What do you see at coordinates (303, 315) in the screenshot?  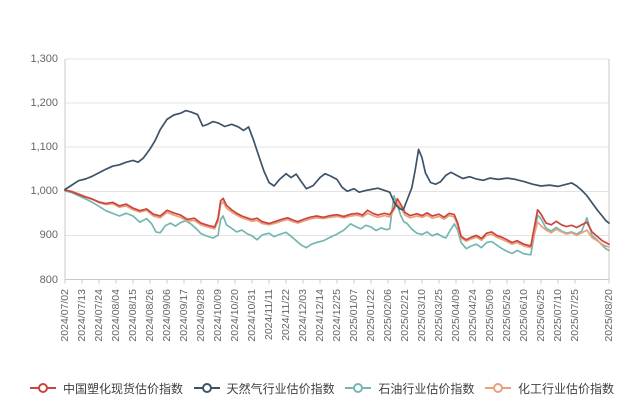 I see `x-axis-label: 2024/12/03` at bounding box center [303, 315].